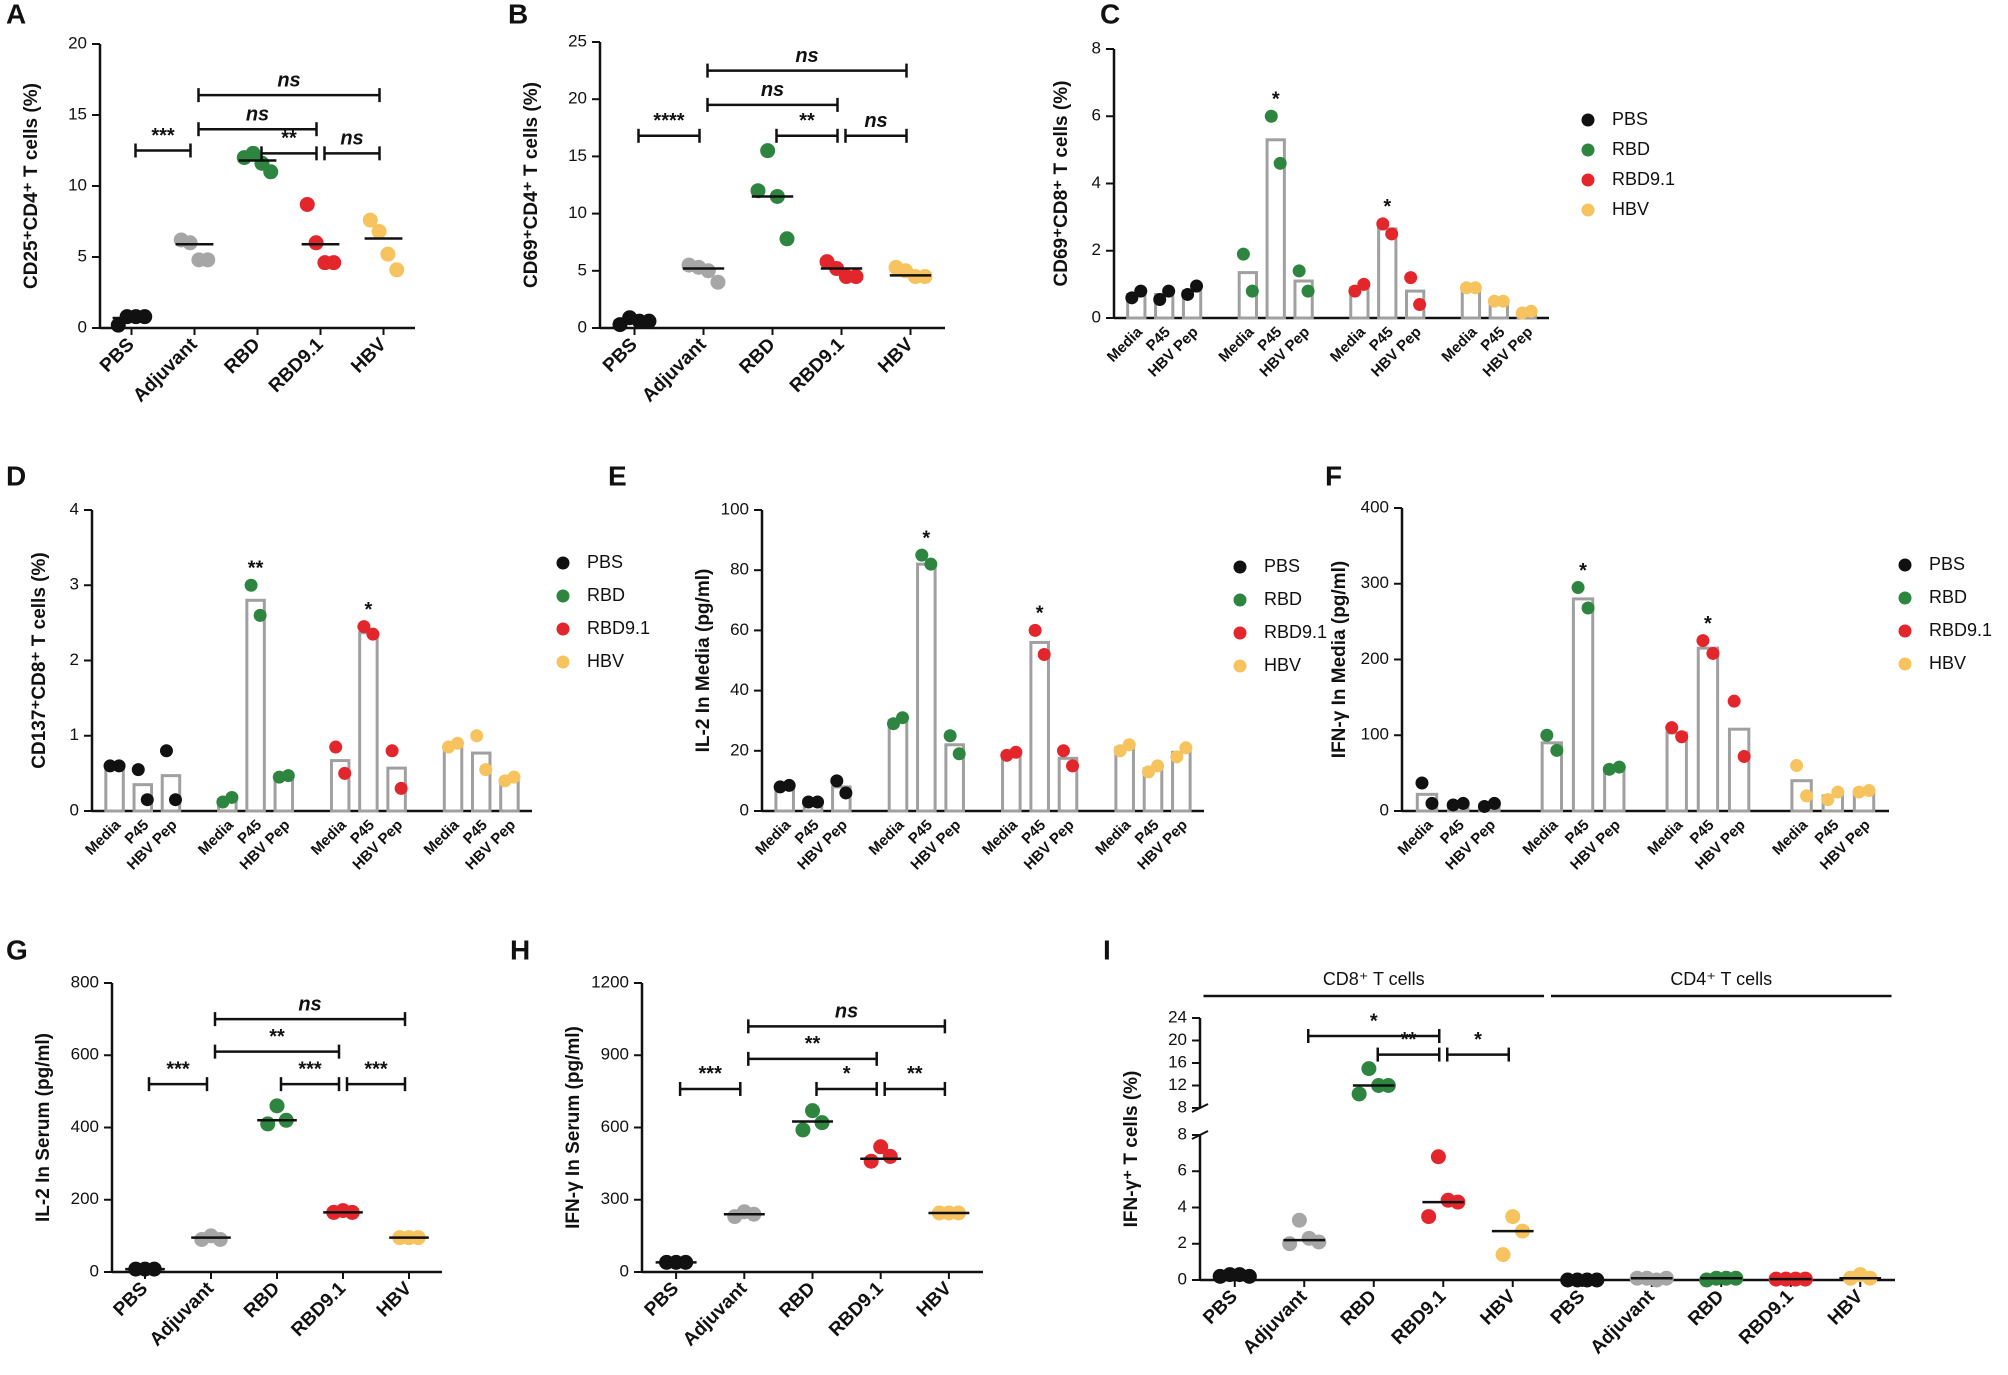 Image resolution: width=2008 pixels, height=1375 pixels. What do you see at coordinates (17, 949) in the screenshot?
I see `panel-letter: G` at bounding box center [17, 949].